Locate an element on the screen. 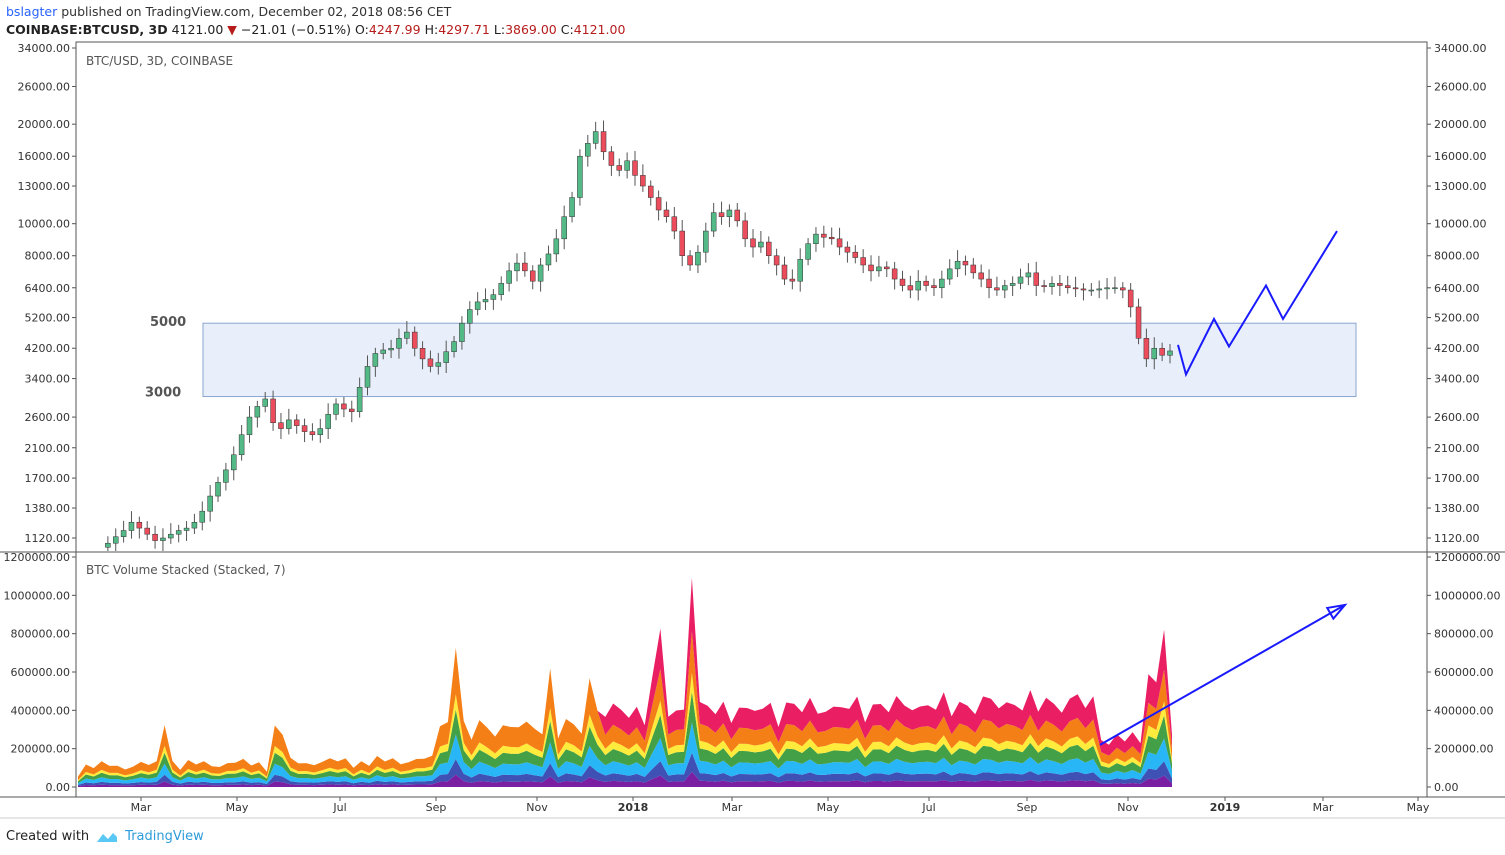 Image resolution: width=1505 pixels, height=855 pixels. footer: Created with TradingView is located at coordinates (105, 836).